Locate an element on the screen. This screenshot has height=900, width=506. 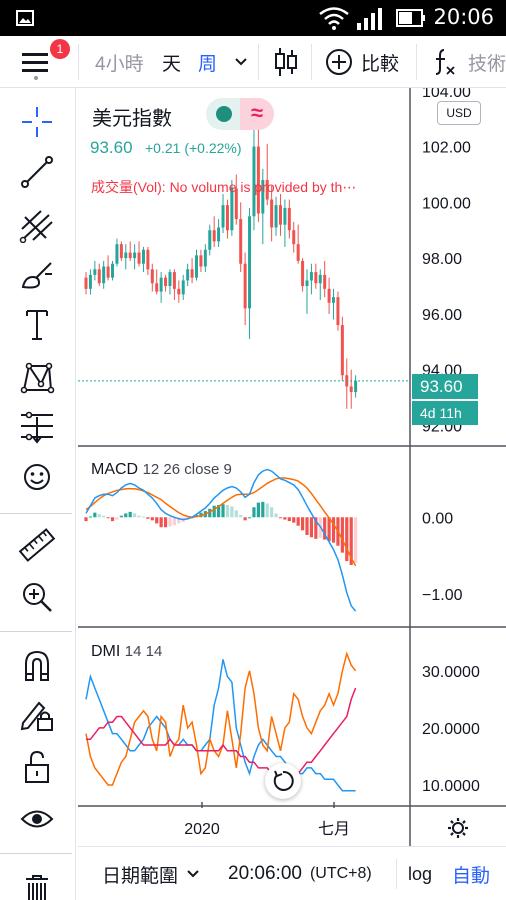
price-tick-label: 100.00 is located at coordinates (446, 203).